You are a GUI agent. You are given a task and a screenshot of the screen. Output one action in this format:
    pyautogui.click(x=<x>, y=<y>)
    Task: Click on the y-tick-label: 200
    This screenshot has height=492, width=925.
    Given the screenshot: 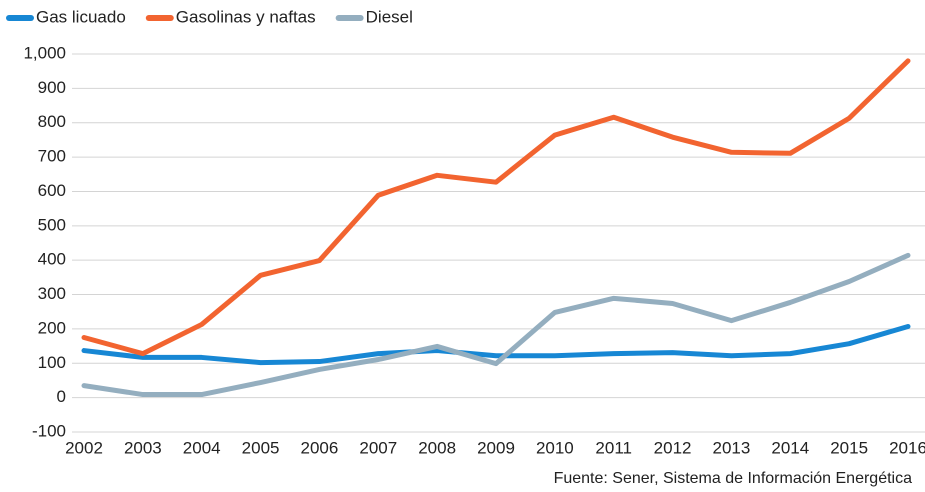 What is the action you would take?
    pyautogui.click(x=52, y=327)
    